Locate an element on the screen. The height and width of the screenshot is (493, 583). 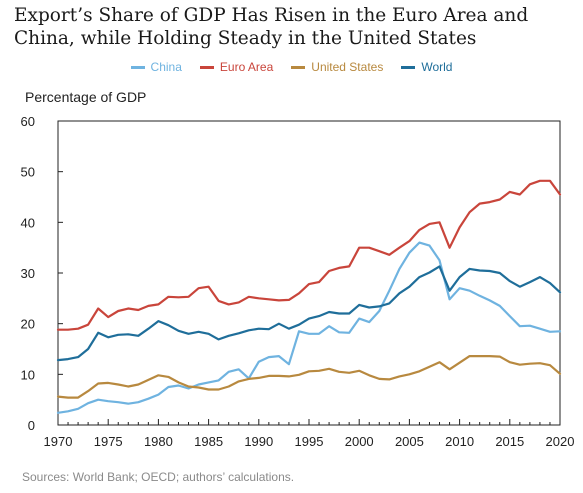
y-tick-label: 60 is located at coordinates (28, 121).